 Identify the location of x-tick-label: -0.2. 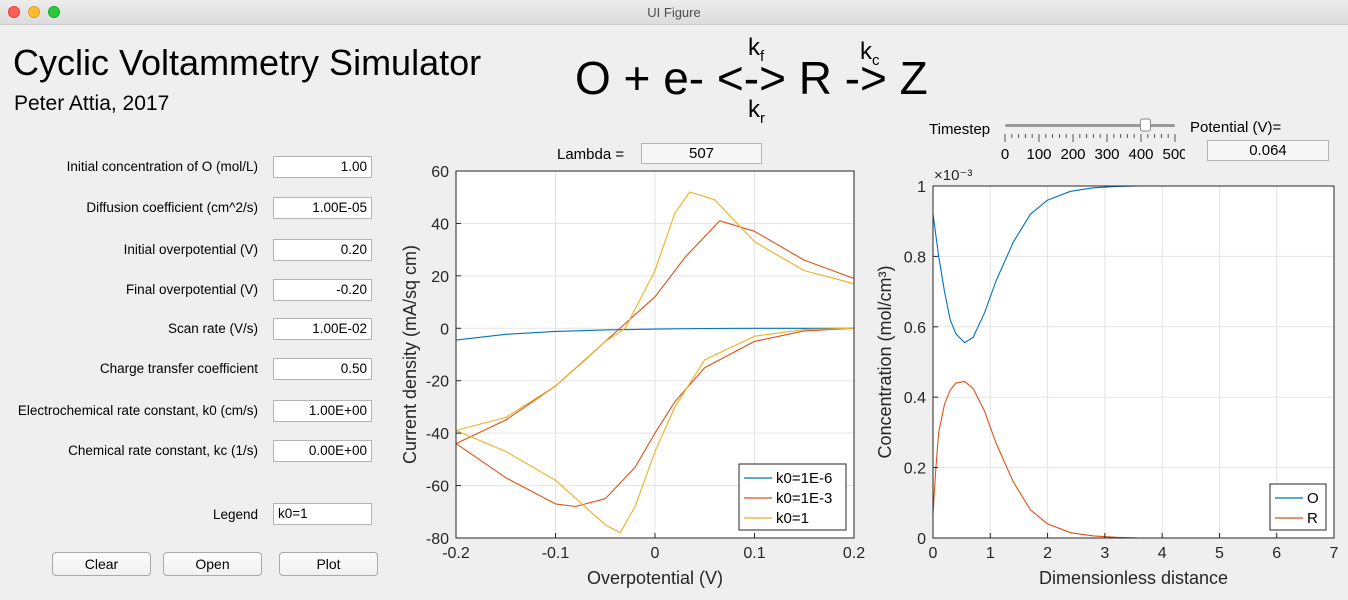
(456, 553).